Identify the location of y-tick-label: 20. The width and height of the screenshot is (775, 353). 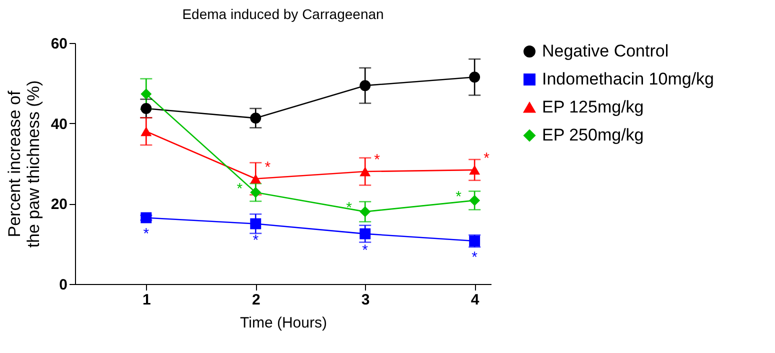
(59, 205).